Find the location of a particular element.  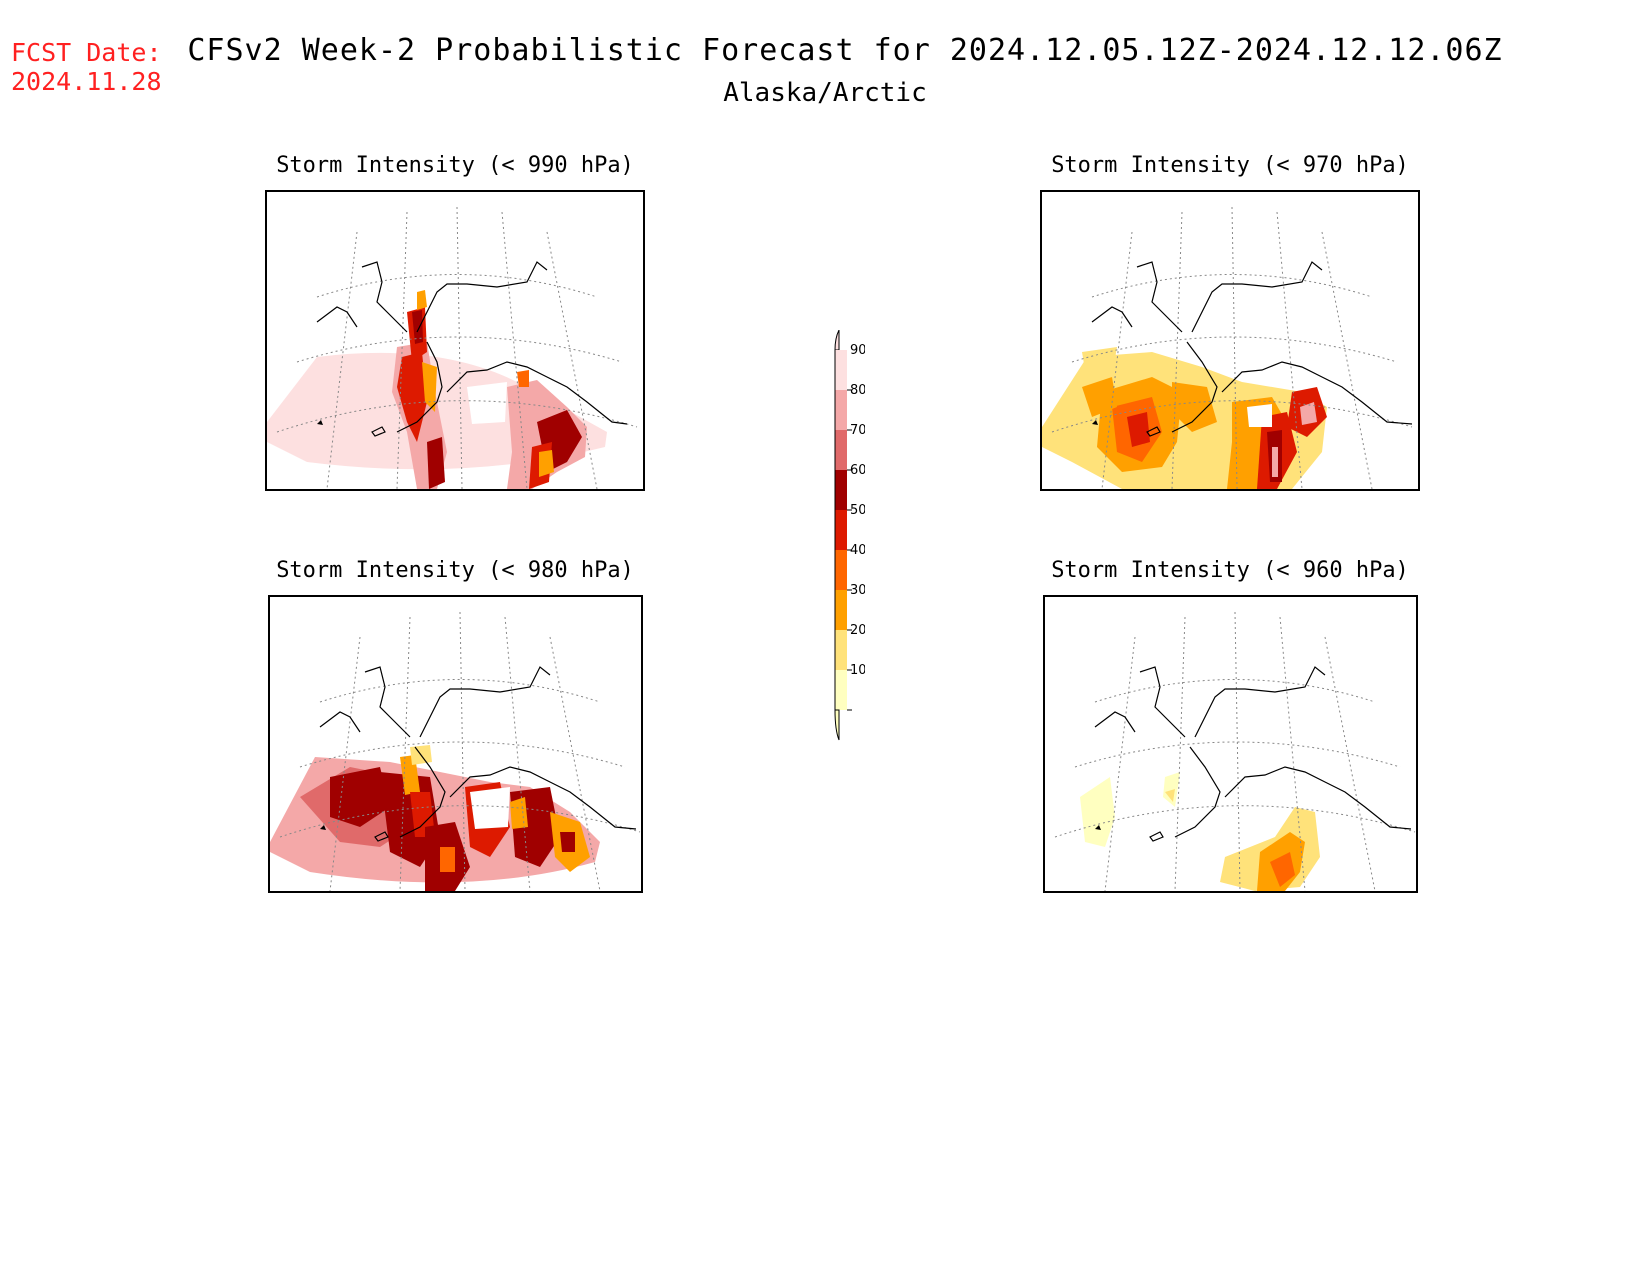

colorbar-label-40: 40 is located at coordinates (857, 550).